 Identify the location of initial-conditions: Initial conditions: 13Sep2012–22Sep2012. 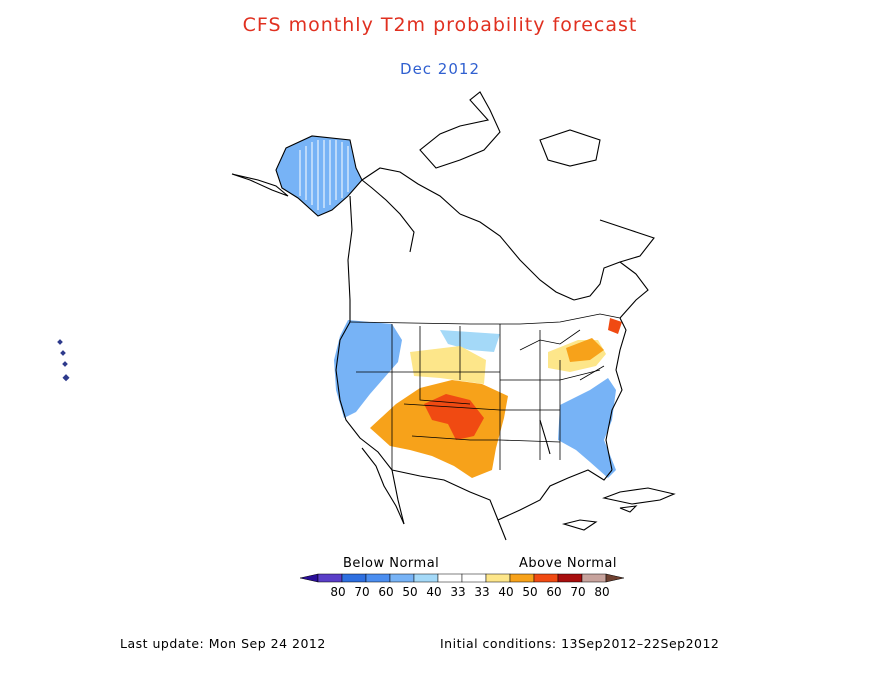
(579, 643).